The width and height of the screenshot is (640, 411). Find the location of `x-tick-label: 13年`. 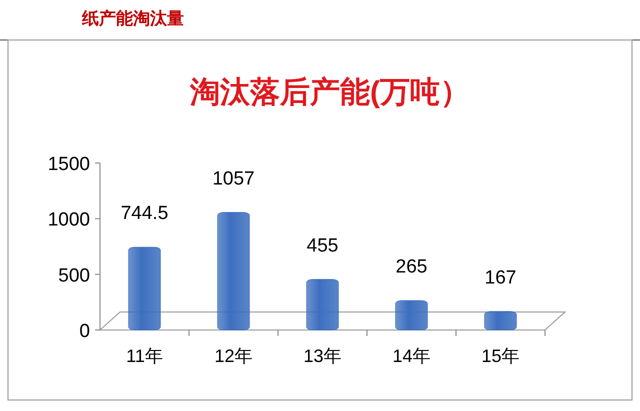

x-tick-label: 13年 is located at coordinates (322, 356).